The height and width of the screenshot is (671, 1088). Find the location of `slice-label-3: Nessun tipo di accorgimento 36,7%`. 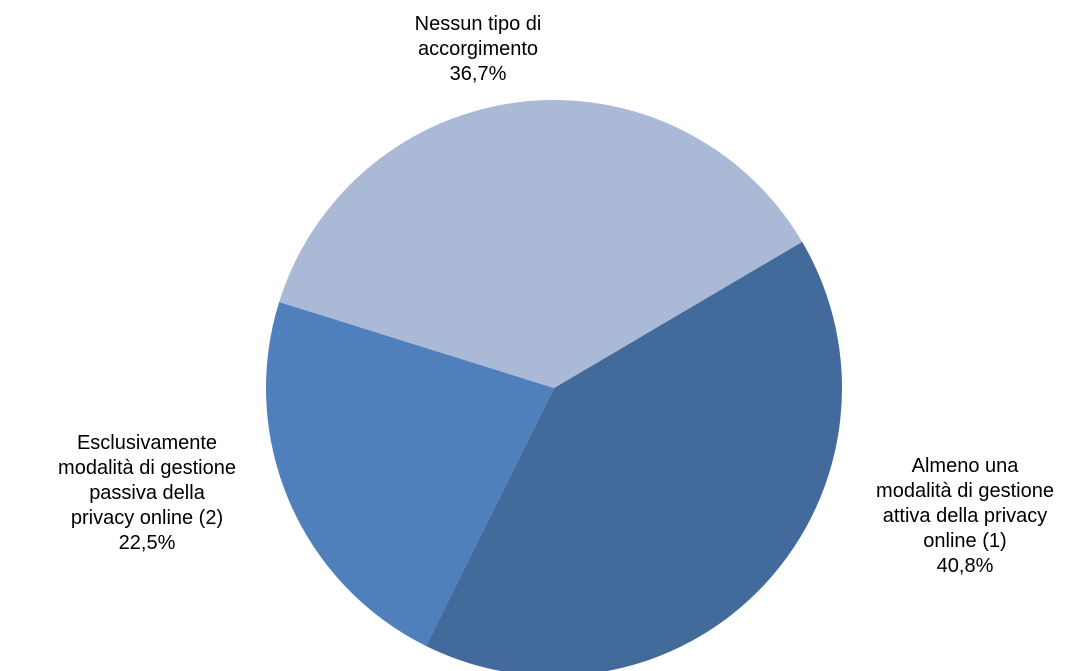

slice-label-3: Nessun tipo di accorgimento 36,7% is located at coordinates (478, 49).